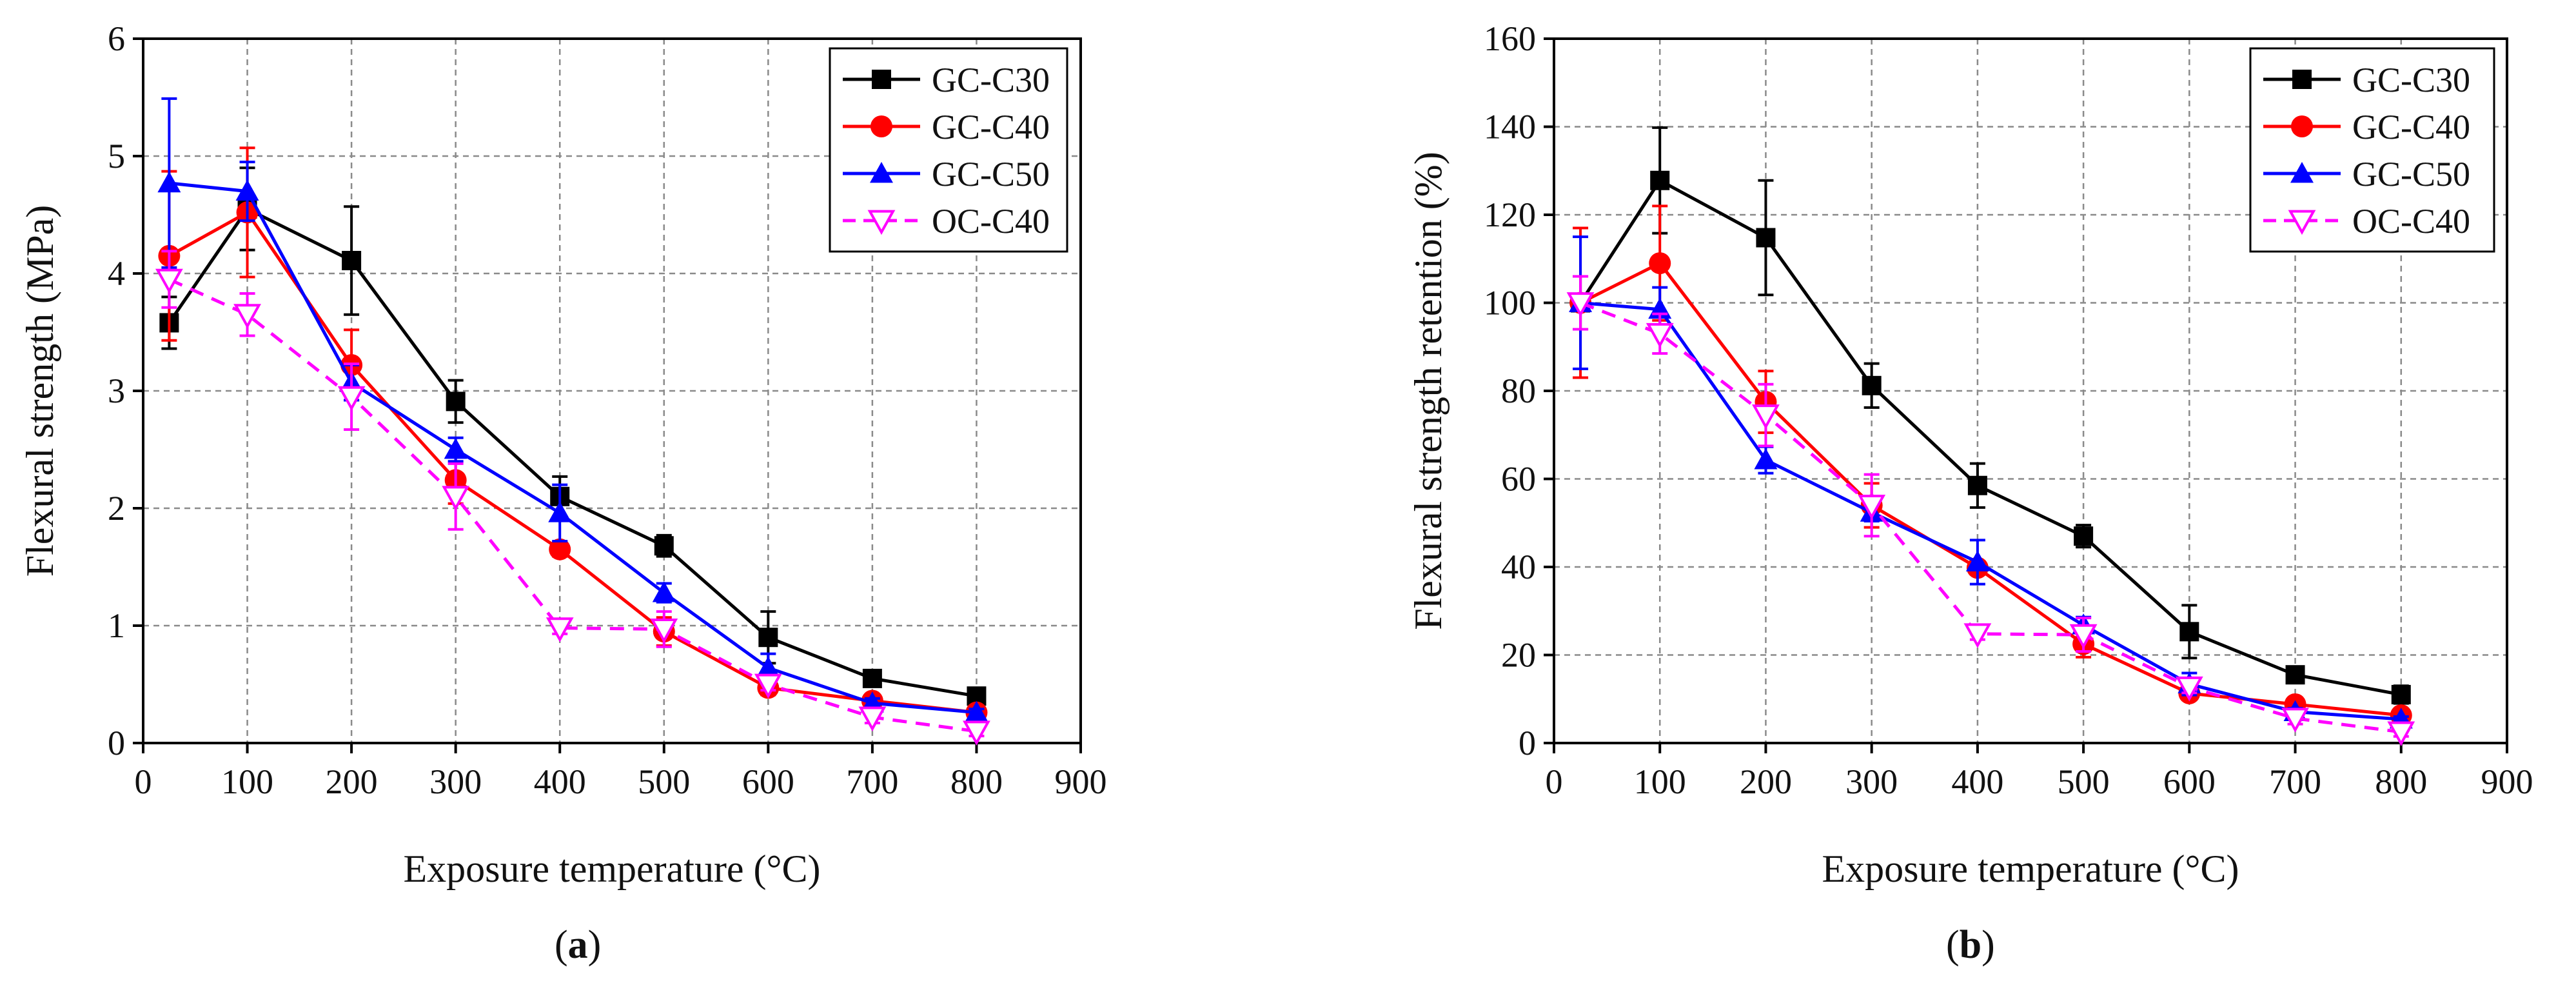 This screenshot has width=2576, height=992. What do you see at coordinates (1510, 127) in the screenshot?
I see `chart-b-y-tick-label-7: 140` at bounding box center [1510, 127].